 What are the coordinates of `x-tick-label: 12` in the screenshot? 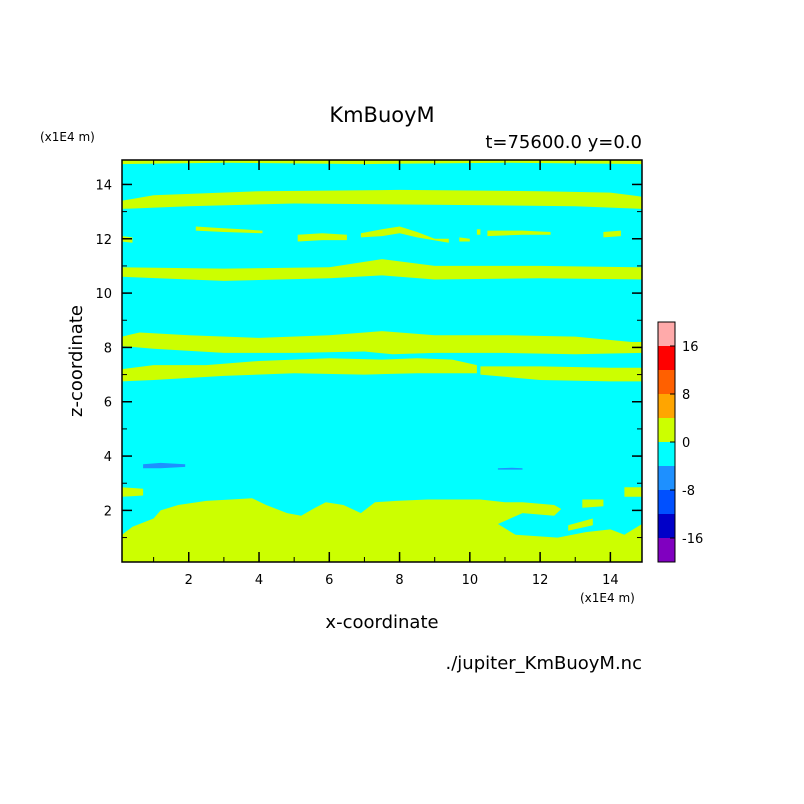 It's located at (540, 580).